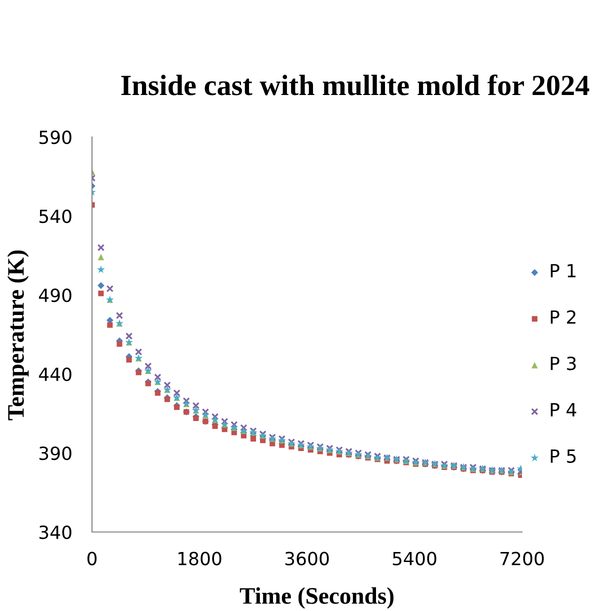 The width and height of the screenshot is (599, 611). I want to click on legend-label: P 1, so click(563, 271).